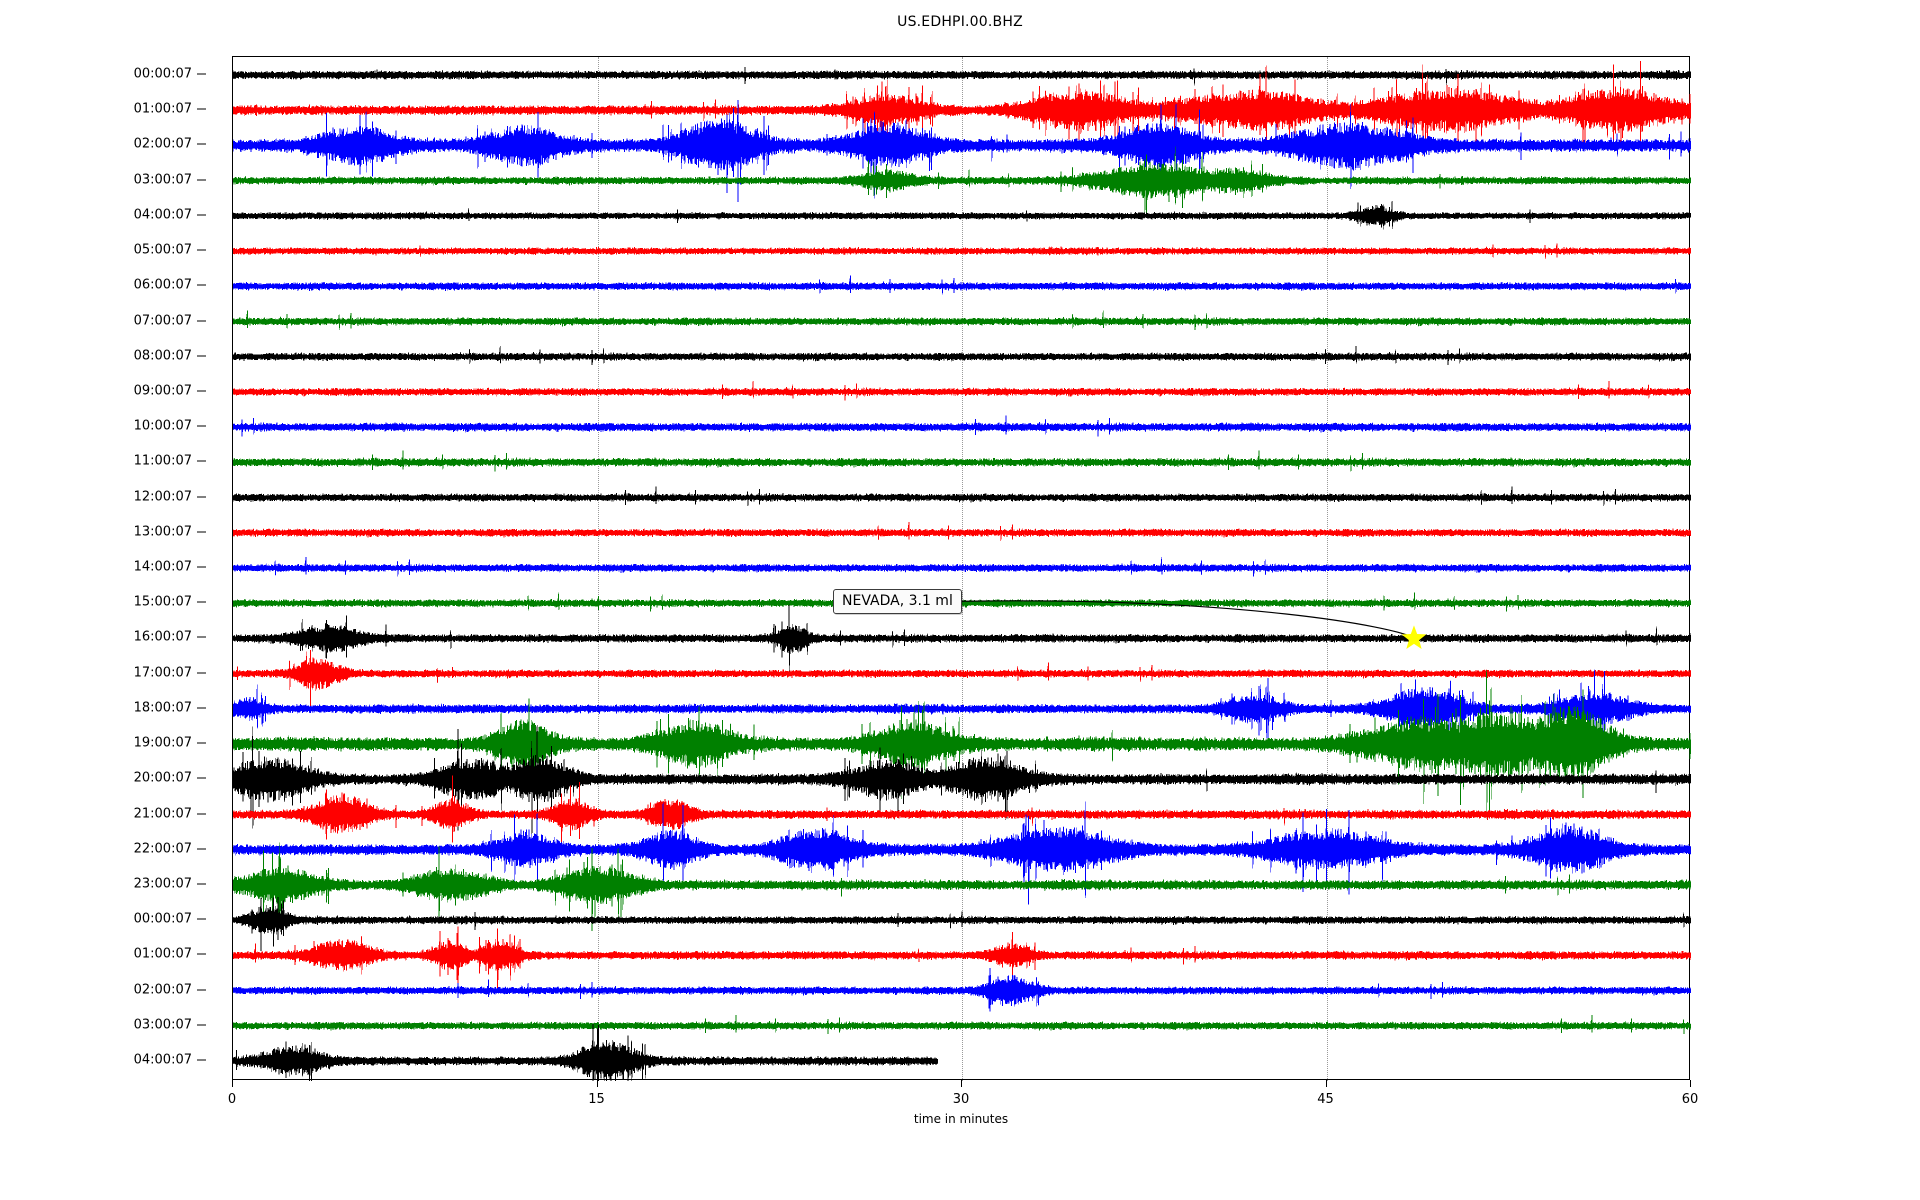 This screenshot has width=1920, height=1200. What do you see at coordinates (960, 22) in the screenshot?
I see `chart-title: US.EDHPI.00.BHZ` at bounding box center [960, 22].